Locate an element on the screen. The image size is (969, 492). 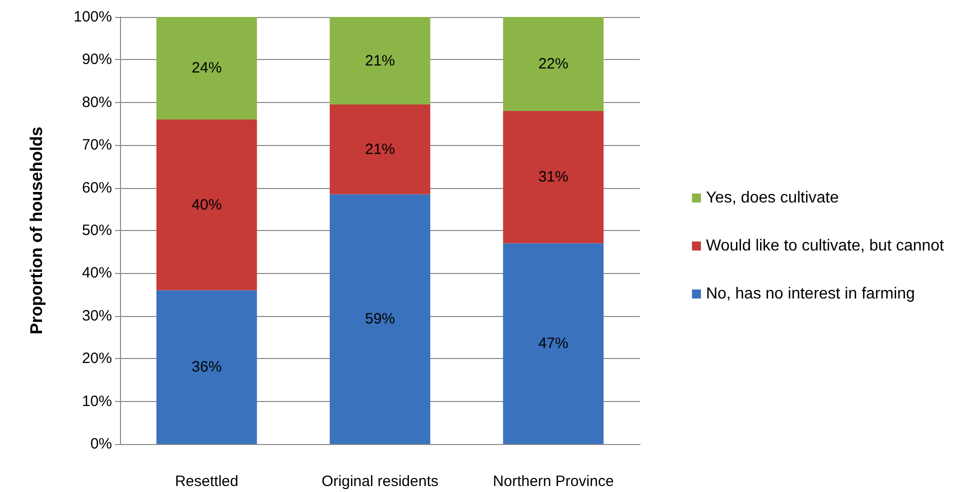
y-tick-label: 100% is located at coordinates (93, 17).